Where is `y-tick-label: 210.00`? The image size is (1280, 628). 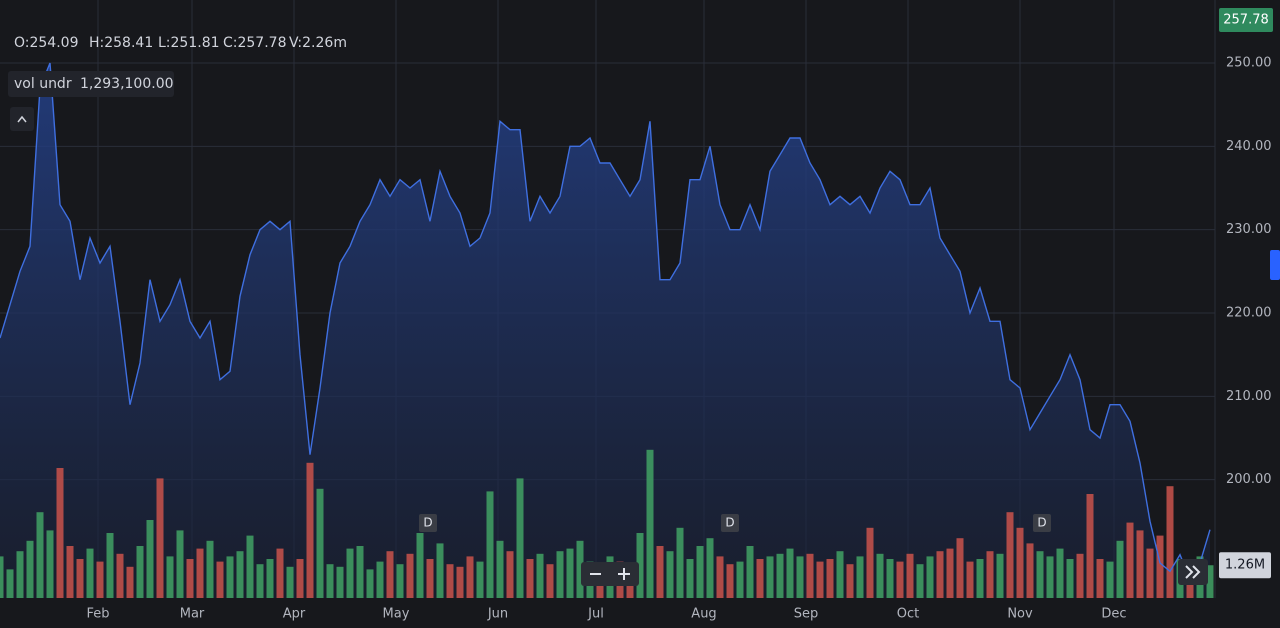
y-tick-label: 210.00 is located at coordinates (1249, 396).